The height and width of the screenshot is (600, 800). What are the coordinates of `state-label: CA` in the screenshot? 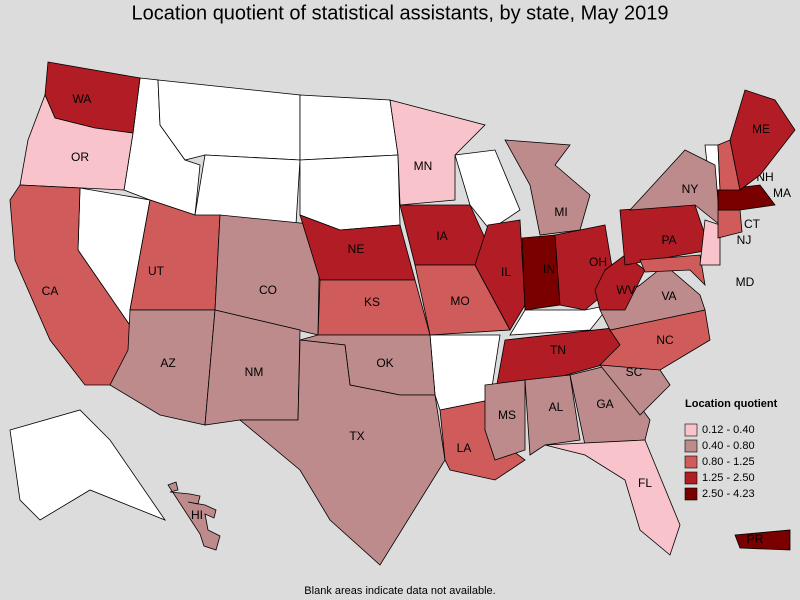 It's located at (50, 291).